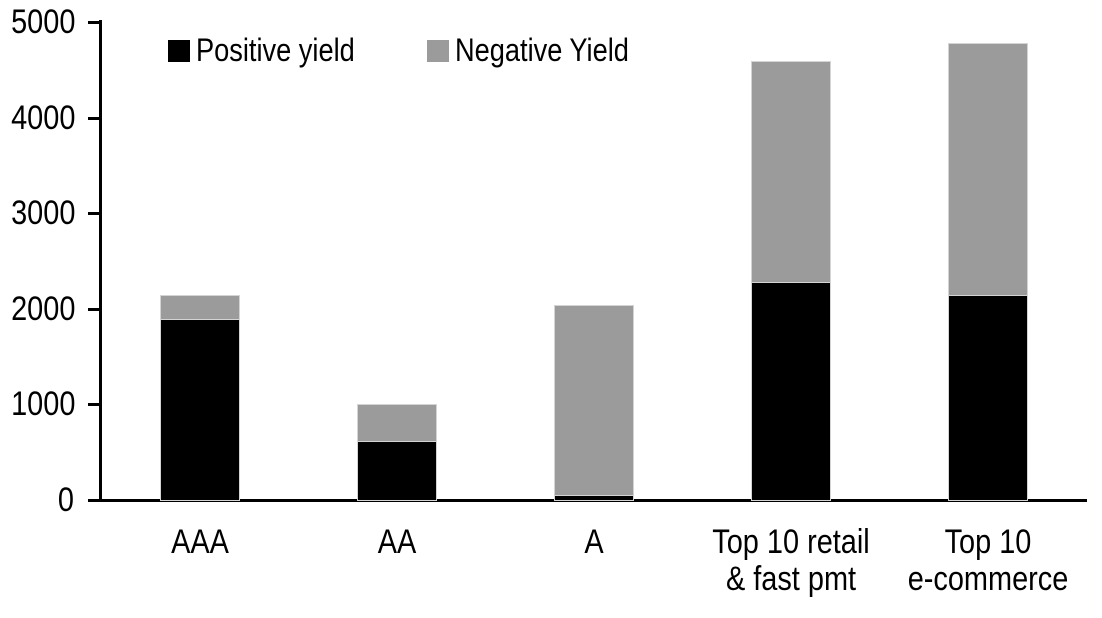  What do you see at coordinates (65, 500) in the screenshot?
I see `y-axis-tick-label: 0` at bounding box center [65, 500].